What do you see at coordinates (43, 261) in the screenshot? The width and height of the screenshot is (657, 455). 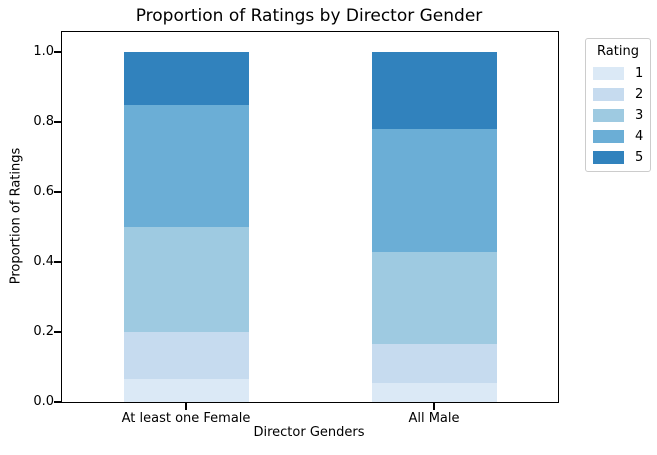 I see `y-tick-label: 0.4` at bounding box center [43, 261].